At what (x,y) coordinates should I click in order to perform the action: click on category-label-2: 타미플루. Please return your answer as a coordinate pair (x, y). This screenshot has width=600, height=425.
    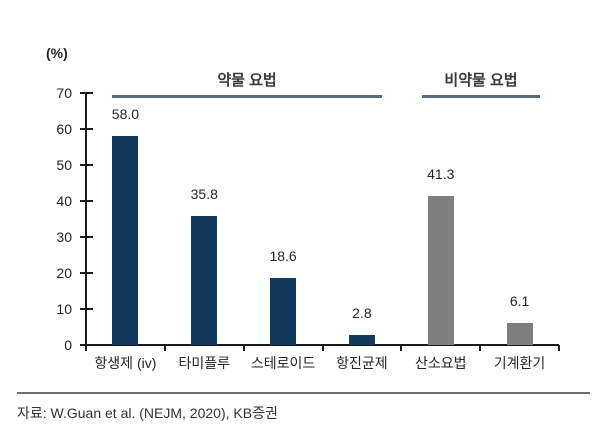
    Looking at the image, I should click on (204, 363).